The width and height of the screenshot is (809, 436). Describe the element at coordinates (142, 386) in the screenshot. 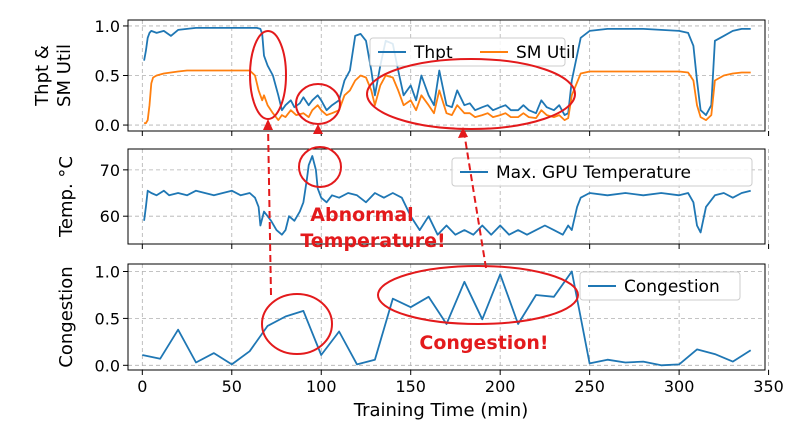

I see `x-tick-label: 0` at that location.